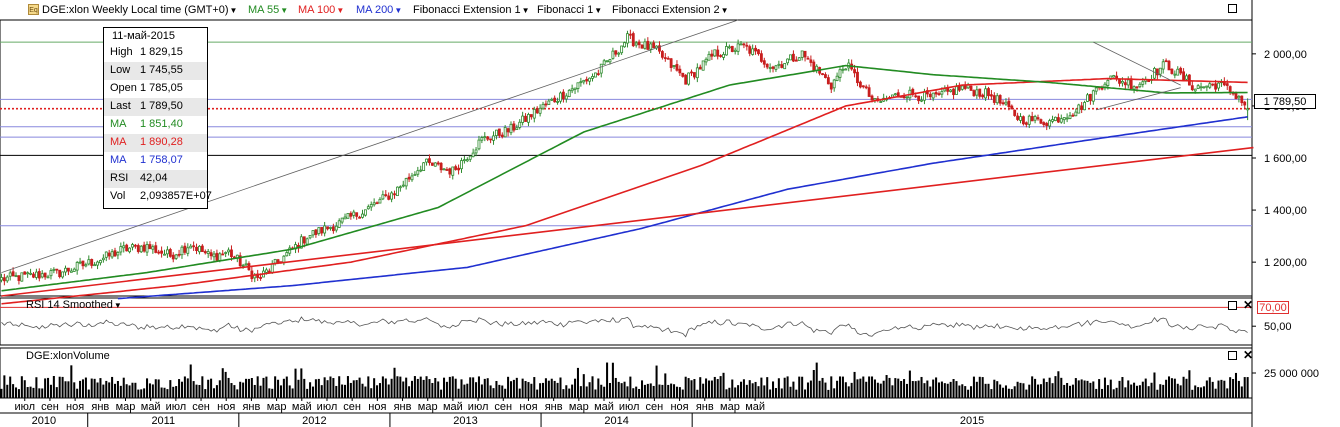 This screenshot has height=427, width=1340. Describe the element at coordinates (453, 407) in the screenshot. I see `month-label: май` at that location.